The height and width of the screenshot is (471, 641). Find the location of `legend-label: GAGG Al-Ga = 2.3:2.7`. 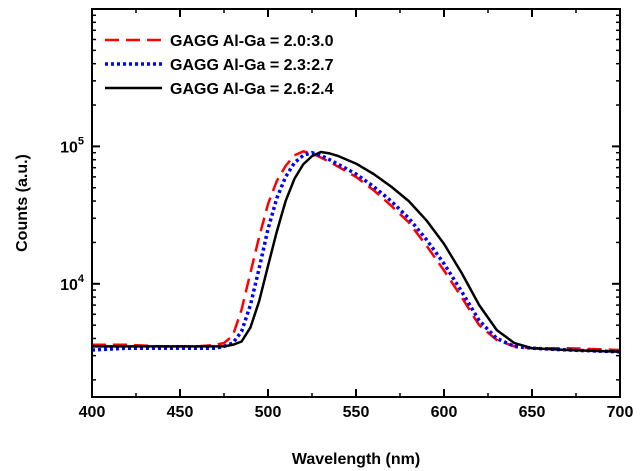

legend-label: GAGG Al-Ga = 2.3:2.7 is located at coordinates (252, 65).